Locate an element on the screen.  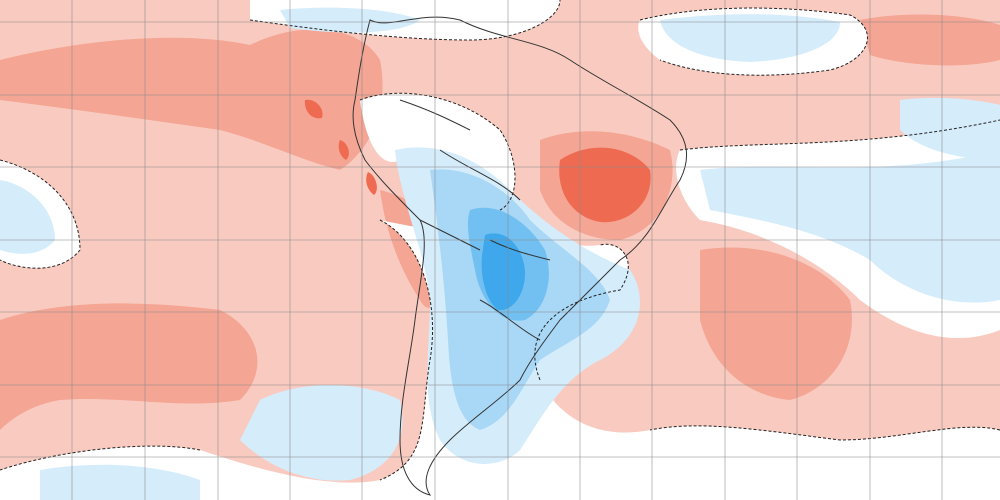
core-cool-region is located at coordinates (503, 272).